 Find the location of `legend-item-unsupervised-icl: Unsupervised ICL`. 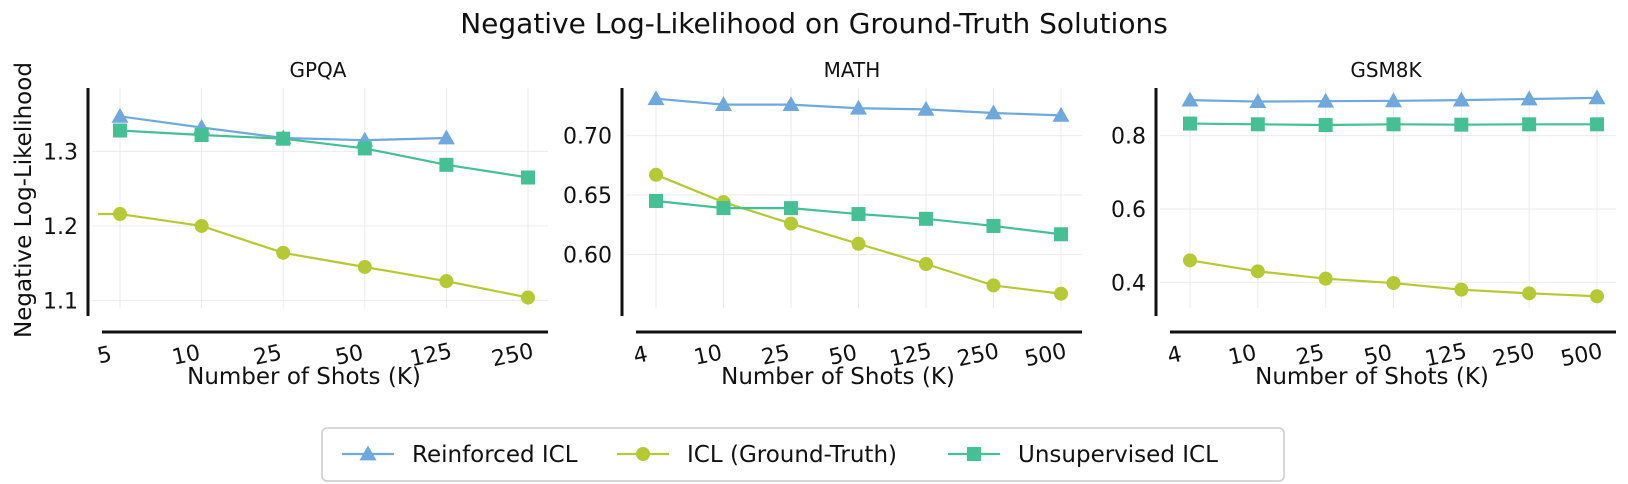

legend-item-unsupervised-icl: Unsupervised ICL is located at coordinates (1083, 455).